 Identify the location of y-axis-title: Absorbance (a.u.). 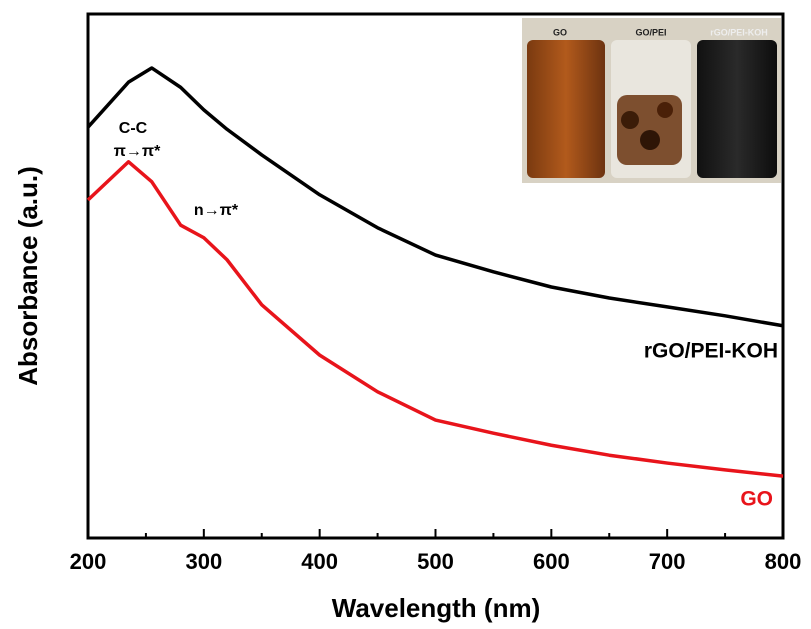
(28, 276).